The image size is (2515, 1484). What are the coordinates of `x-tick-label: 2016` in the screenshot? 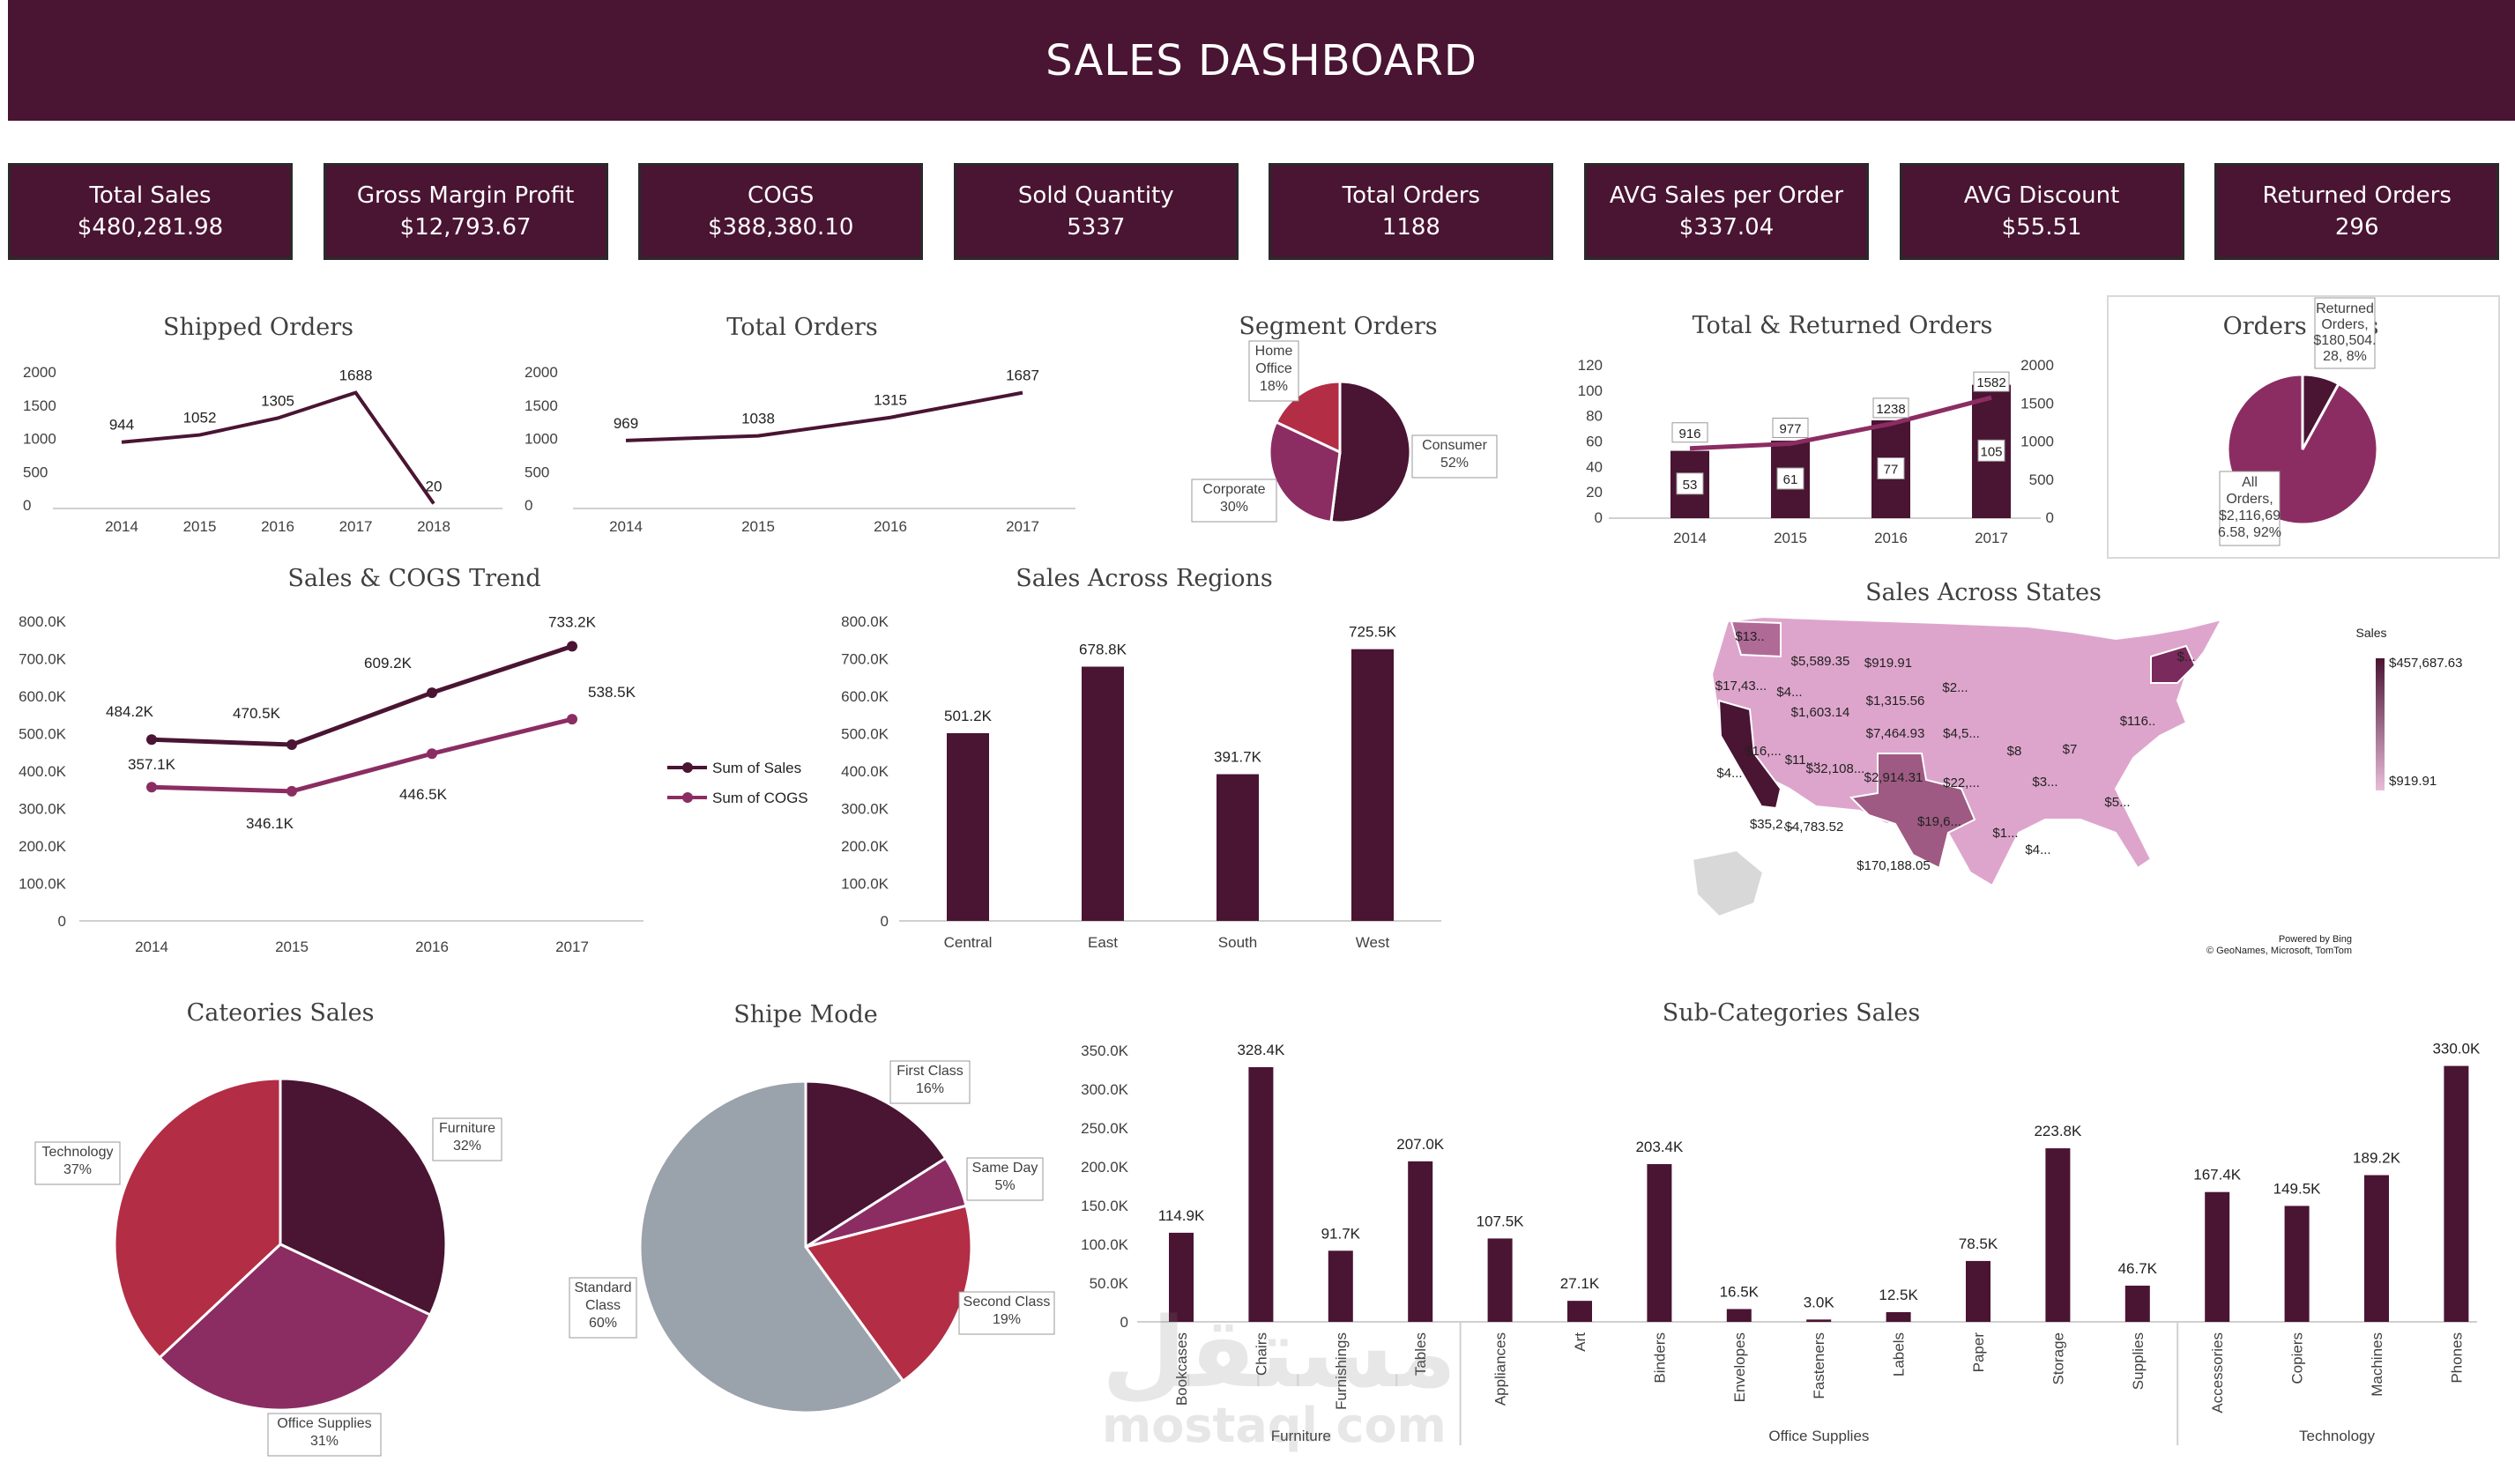 It's located at (432, 947).